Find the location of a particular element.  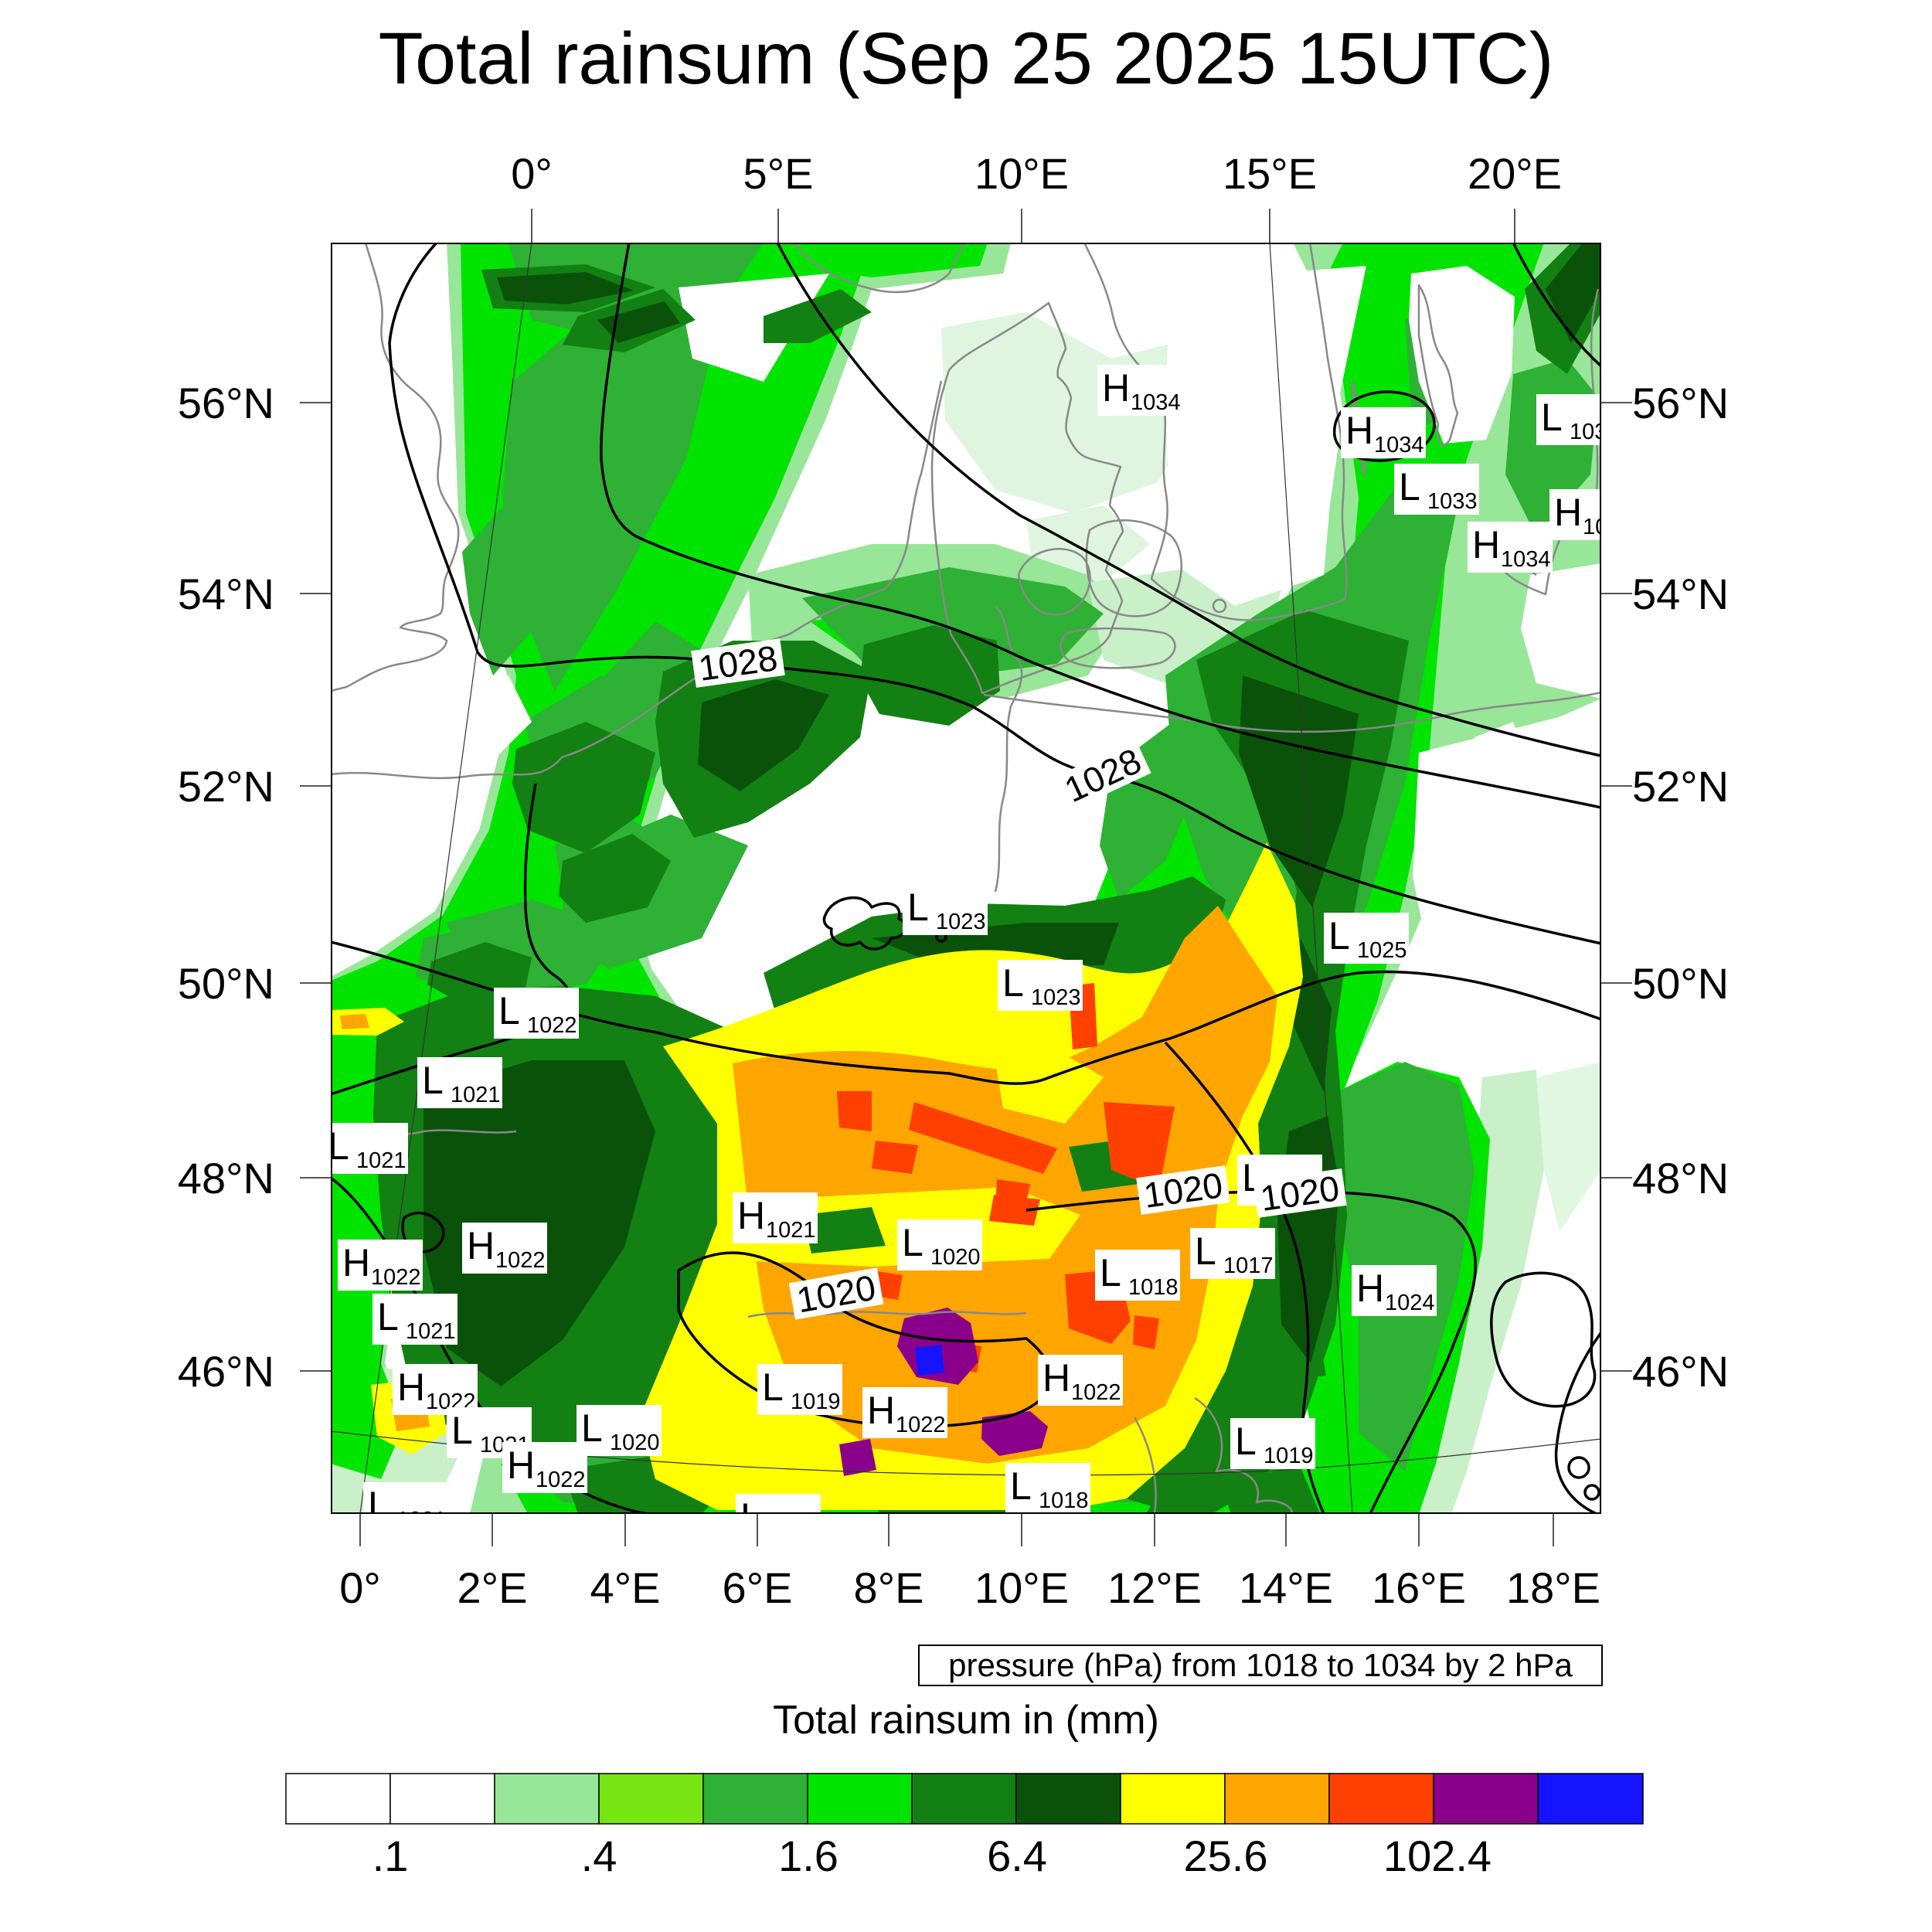

svg-text: 1033 is located at coordinates (1453, 502).